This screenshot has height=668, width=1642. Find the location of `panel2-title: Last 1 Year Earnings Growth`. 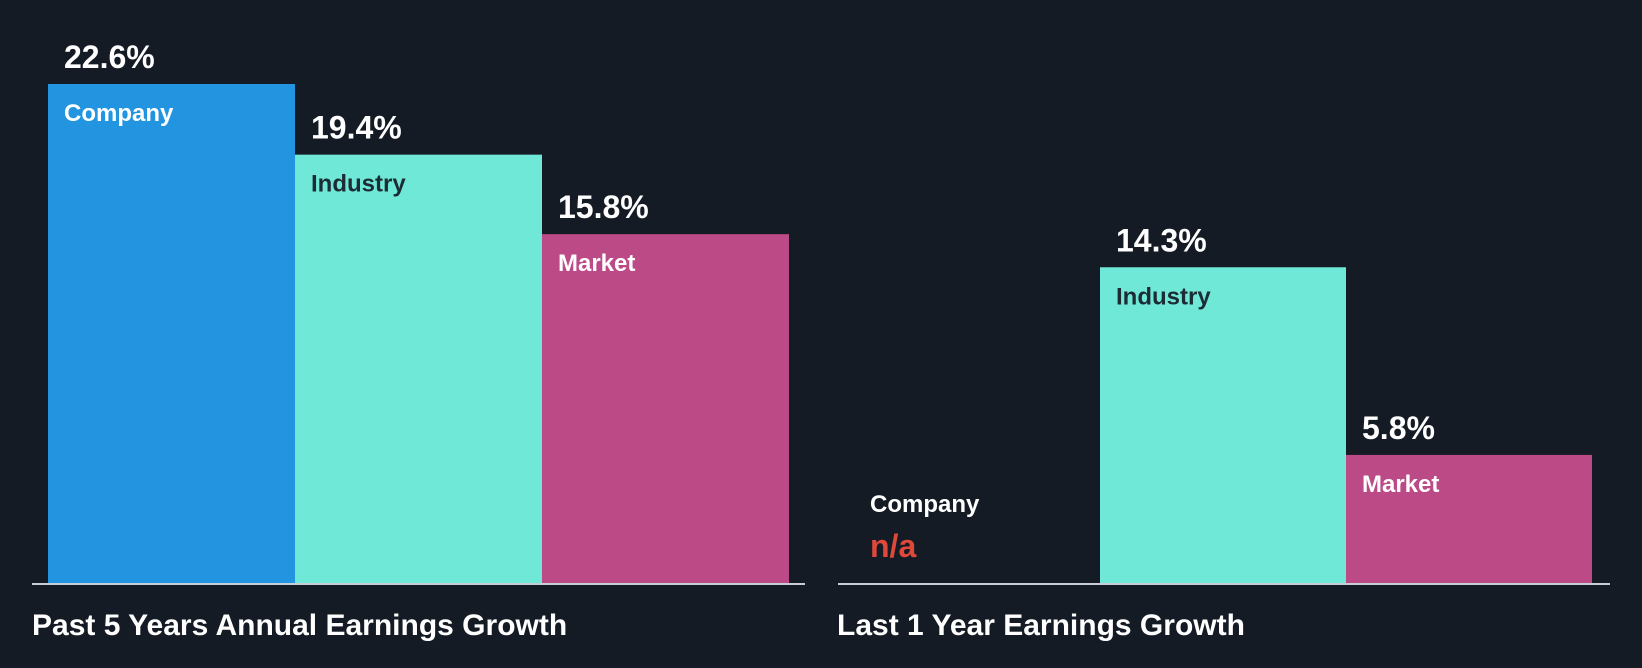

panel2-title: Last 1 Year Earnings Growth is located at coordinates (1041, 625).